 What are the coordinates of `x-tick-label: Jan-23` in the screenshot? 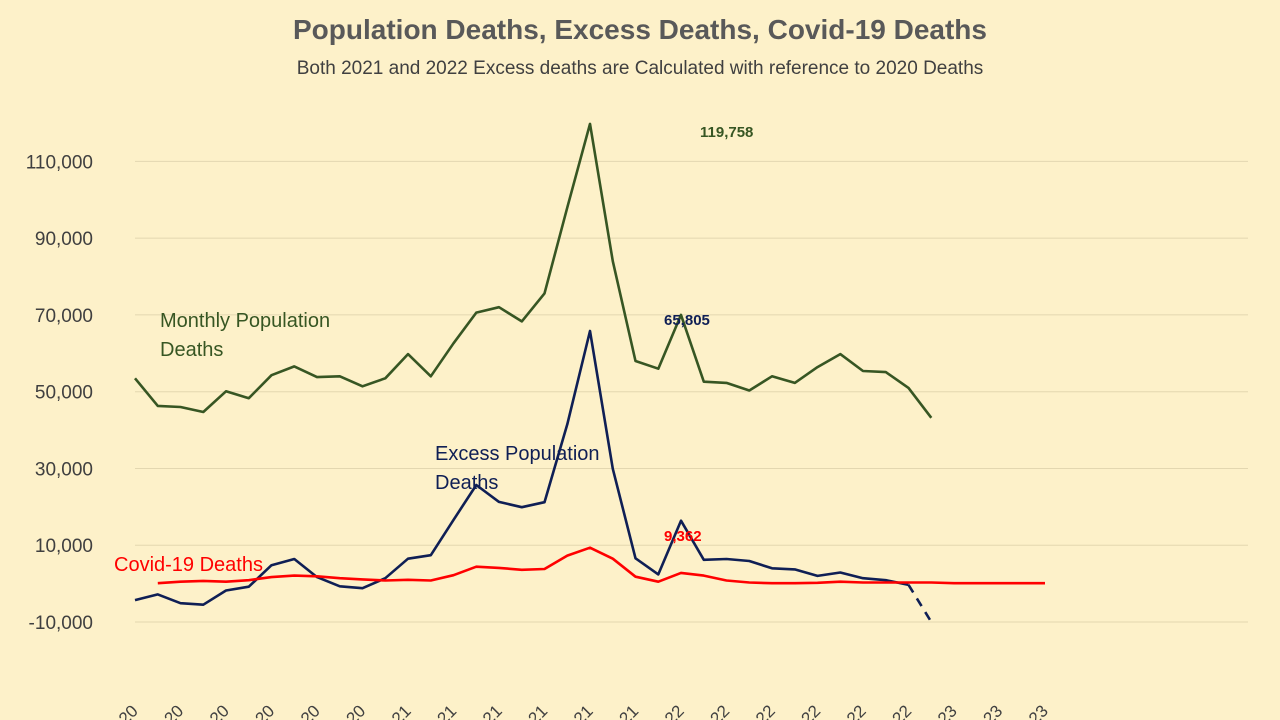 It's located at (936, 710).